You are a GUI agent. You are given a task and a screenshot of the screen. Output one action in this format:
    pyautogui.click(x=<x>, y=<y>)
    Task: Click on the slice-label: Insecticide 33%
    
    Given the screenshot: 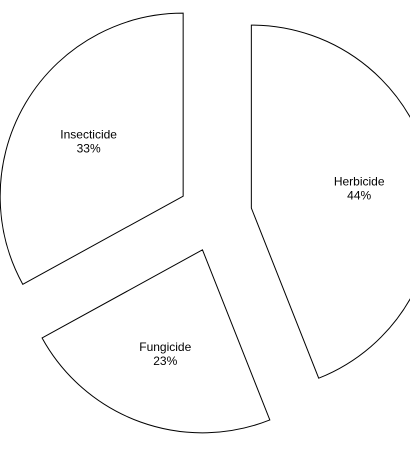 What is the action you would take?
    pyautogui.click(x=88, y=141)
    